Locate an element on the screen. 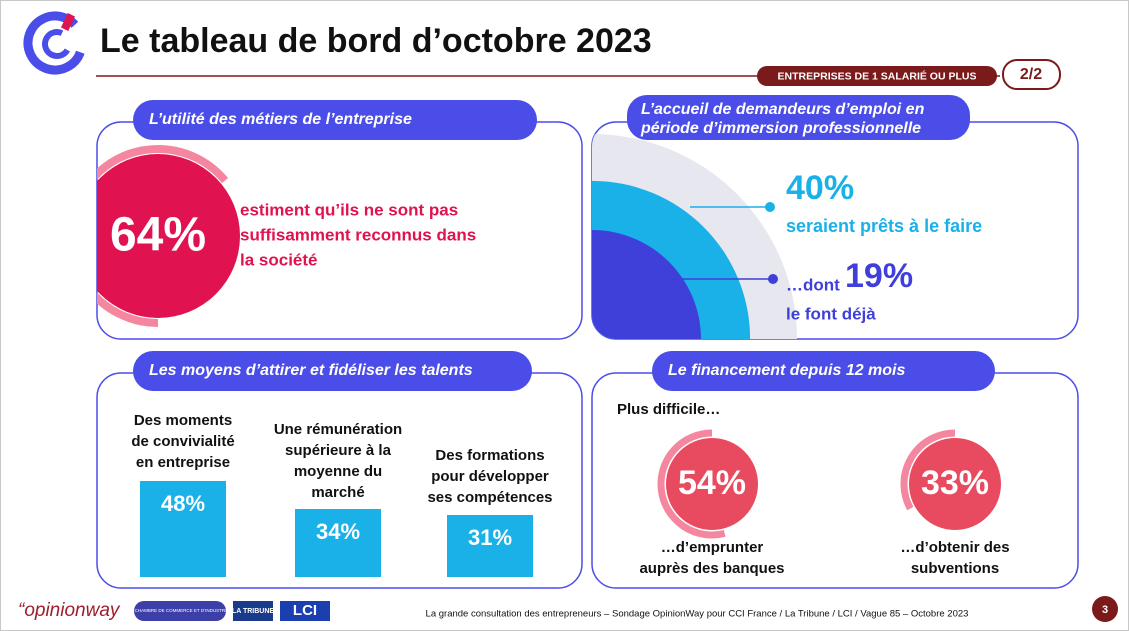 Image resolution: width=1129 pixels, height=631 pixels. item-label: marché is located at coordinates (337, 492).